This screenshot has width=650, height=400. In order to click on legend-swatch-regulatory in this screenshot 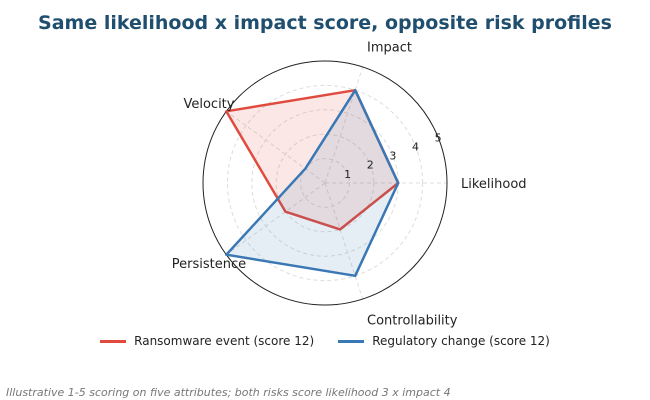, I will do `click(351, 341)`.